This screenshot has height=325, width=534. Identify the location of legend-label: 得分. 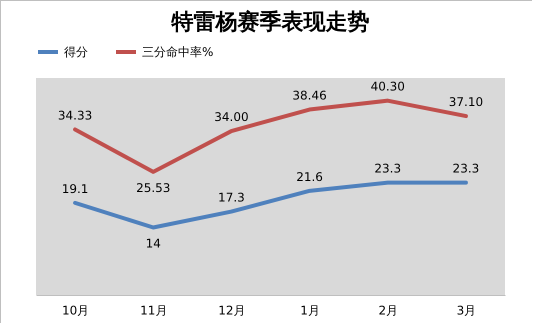
(76, 52).